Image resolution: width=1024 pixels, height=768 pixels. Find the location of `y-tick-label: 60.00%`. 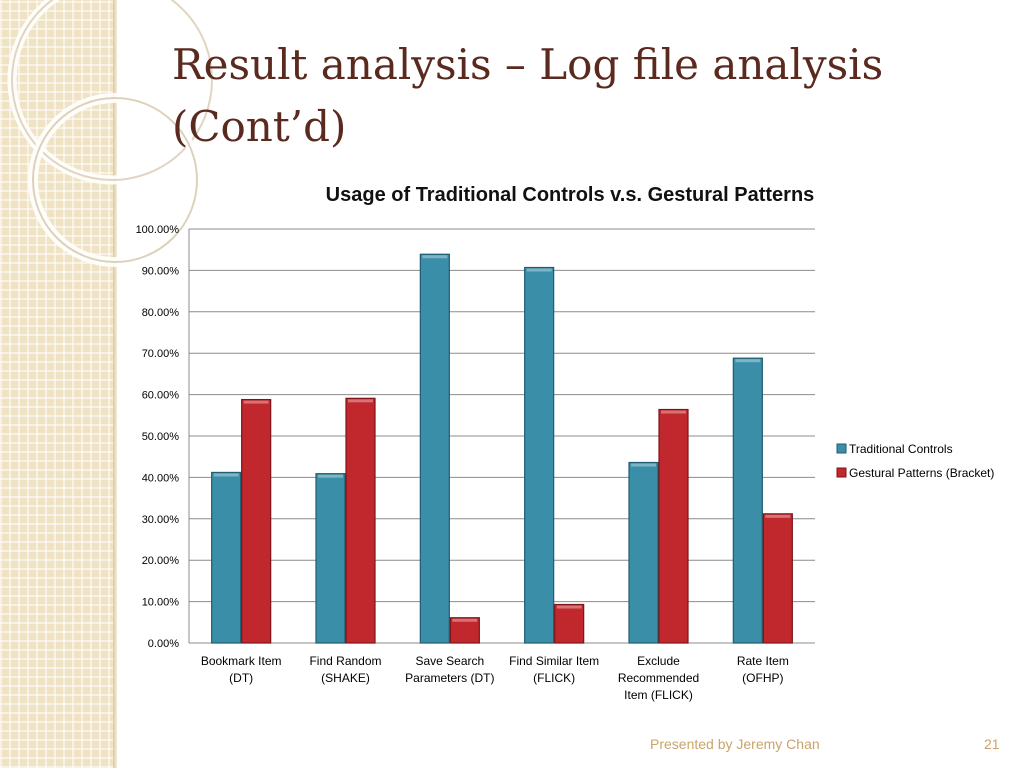

y-tick-label: 60.00% is located at coordinates (161, 396).